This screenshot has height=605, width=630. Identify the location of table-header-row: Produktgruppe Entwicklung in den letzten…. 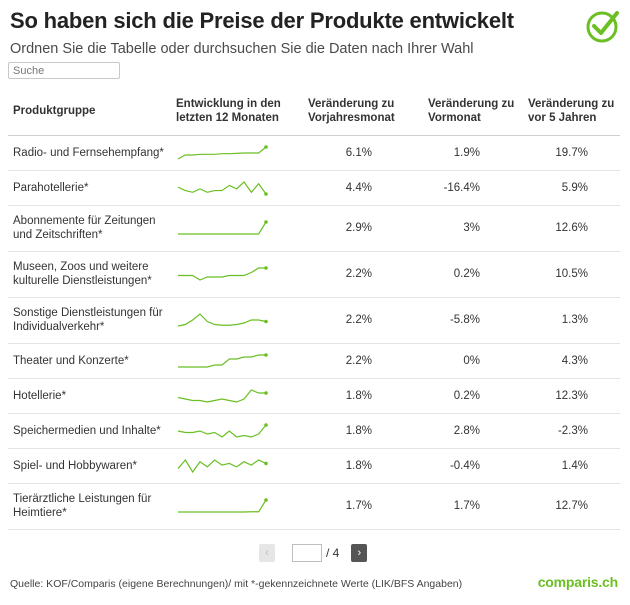
(314, 112).